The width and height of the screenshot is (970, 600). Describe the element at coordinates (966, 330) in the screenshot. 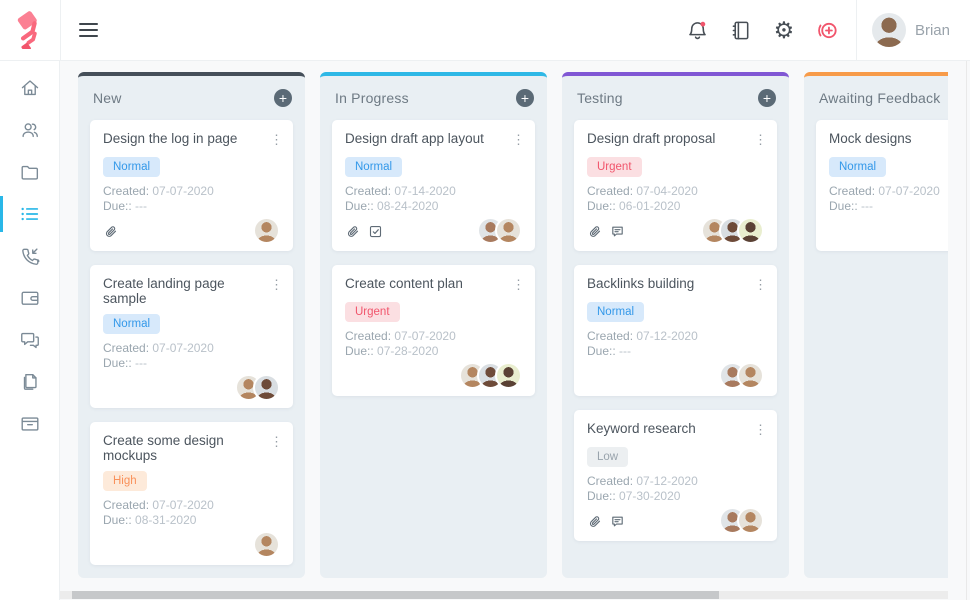

I see `right-rail-divider` at that location.